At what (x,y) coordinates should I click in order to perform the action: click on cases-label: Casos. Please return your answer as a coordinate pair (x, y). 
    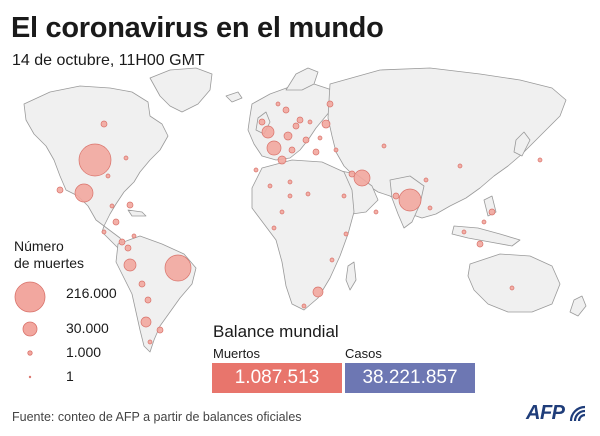
    Looking at the image, I should click on (363, 353).